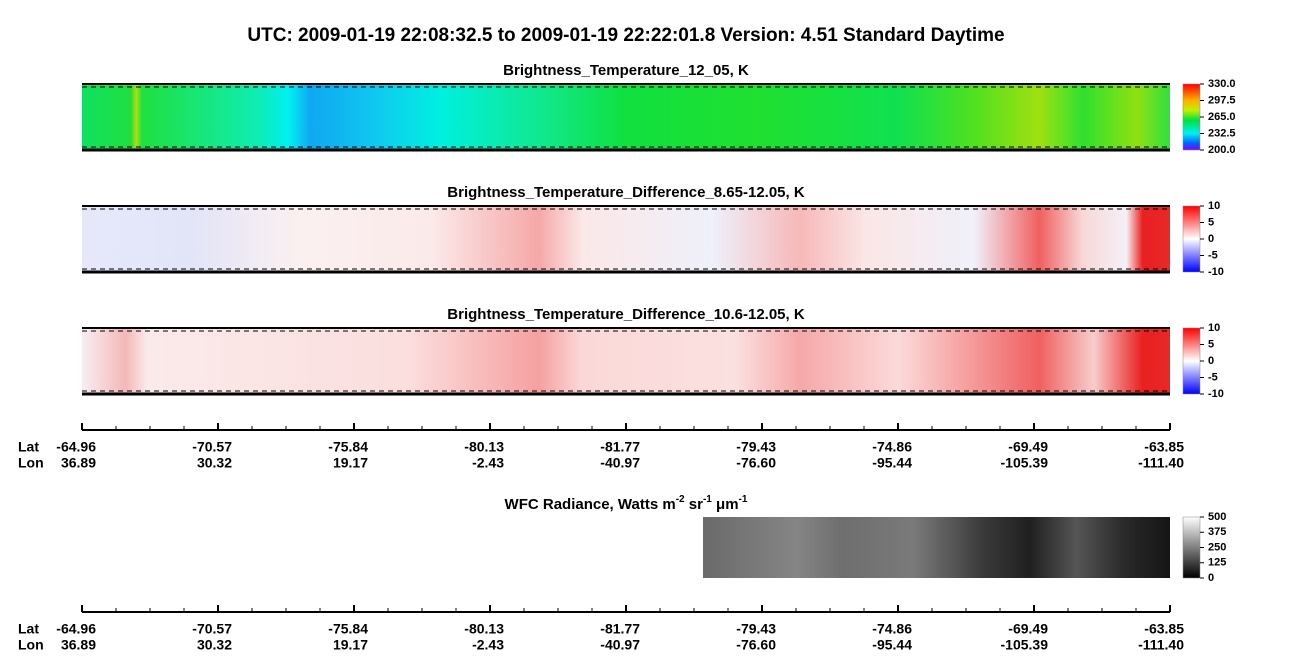  Describe the element at coordinates (1222, 133) in the screenshot. I see `colorbar-tick-label: 232.5` at that location.